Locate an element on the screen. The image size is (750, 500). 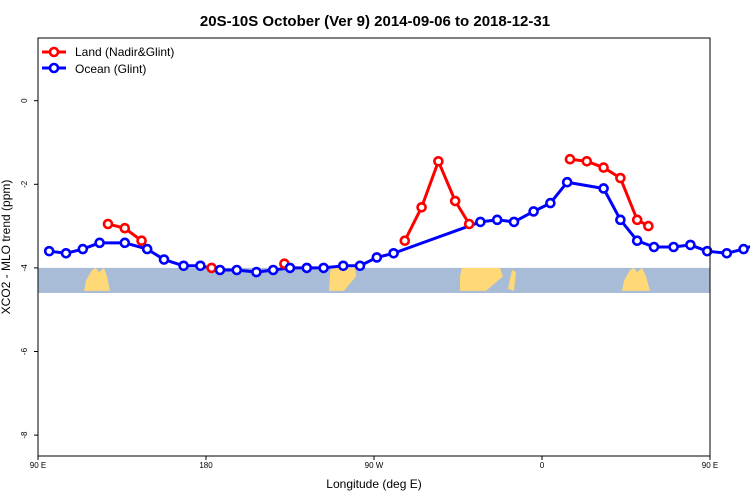
land-madagascar is located at coordinates (512, 280).